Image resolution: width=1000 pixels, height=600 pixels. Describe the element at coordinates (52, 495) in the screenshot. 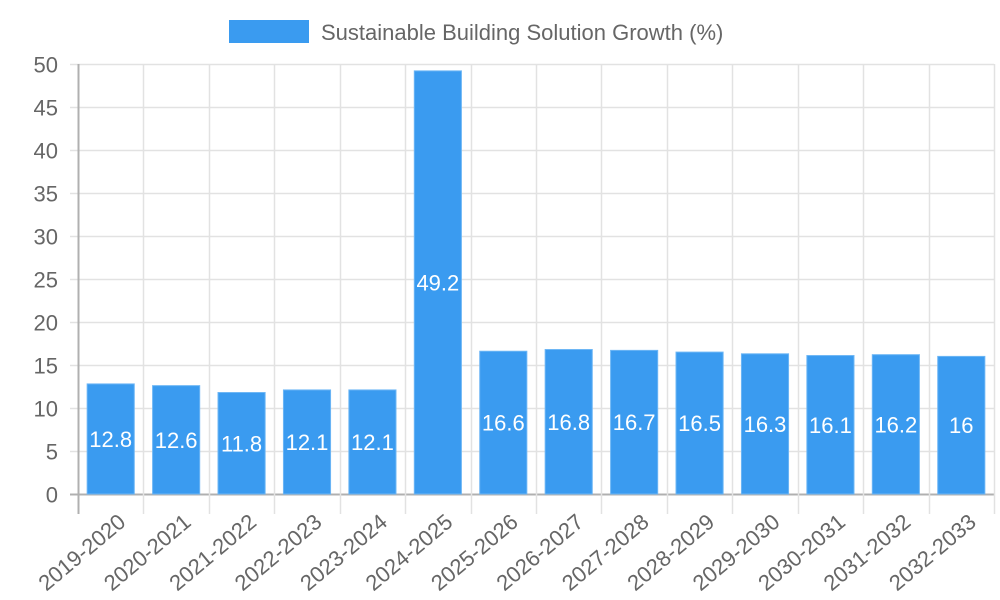

I see `y-tick-label: 0` at that location.